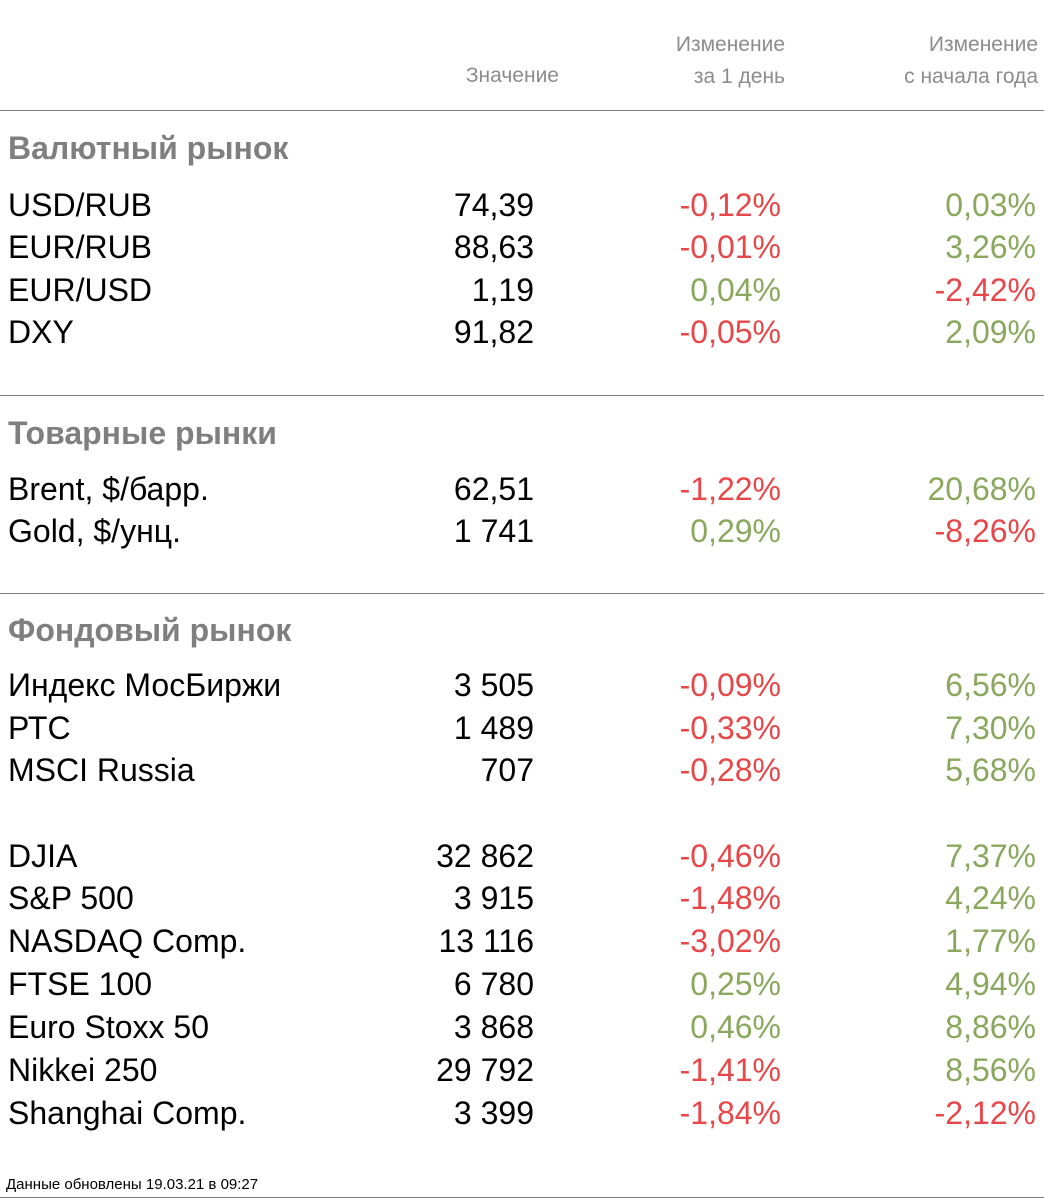  I want to click on row-name: MSCI Russia, so click(101, 770).